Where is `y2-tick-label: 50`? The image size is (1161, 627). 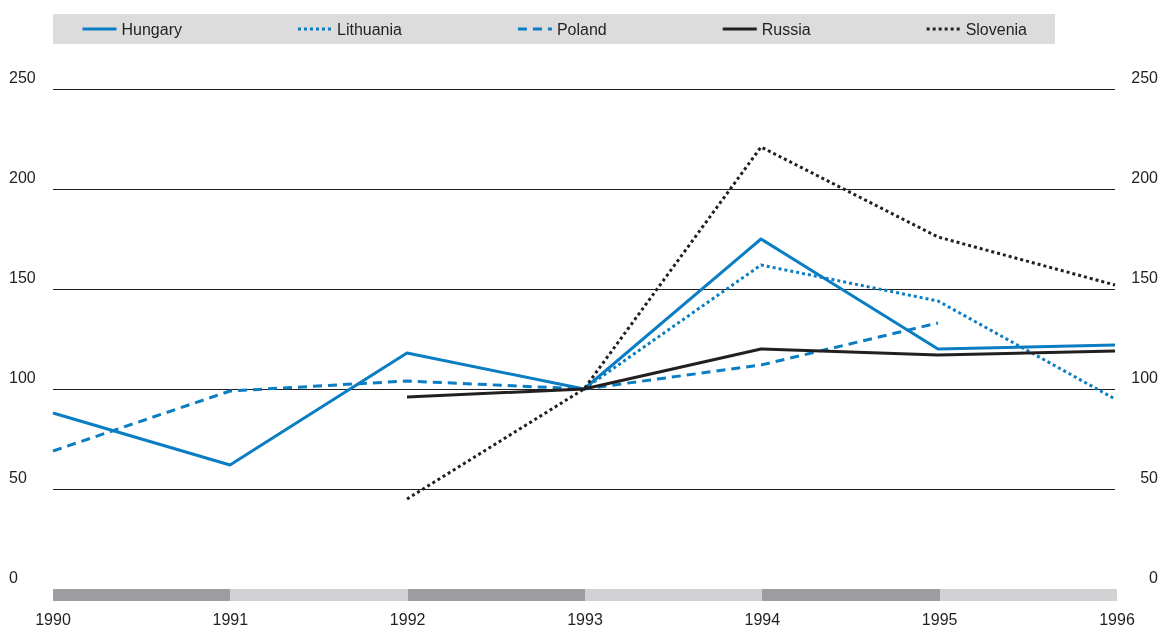 y2-tick-label: 50 is located at coordinates (1149, 477).